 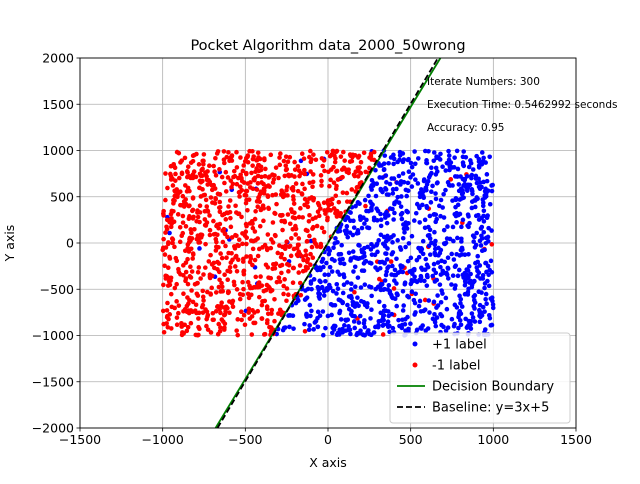 I want to click on x-axis-label: X axis, so click(x=328, y=462).